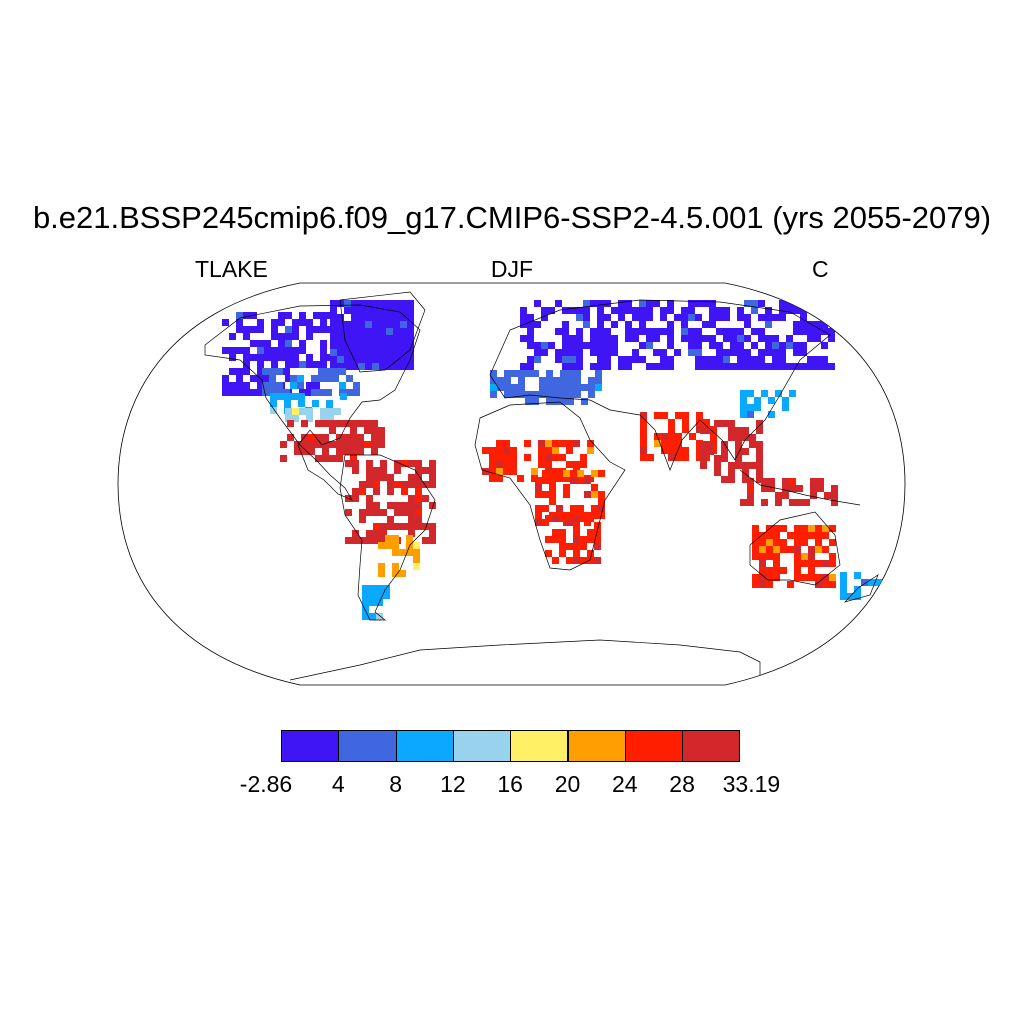  I want to click on units-label: C, so click(820, 269).